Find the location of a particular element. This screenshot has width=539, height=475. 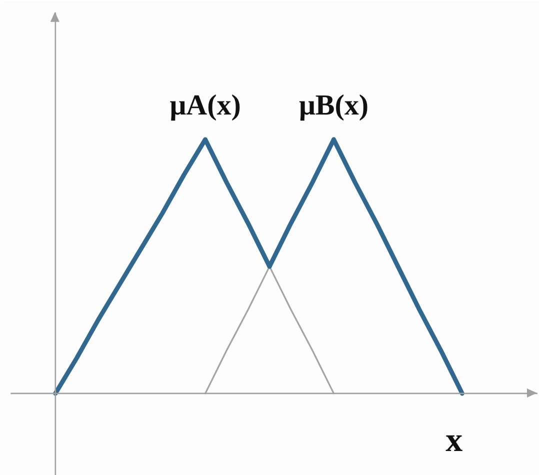

x-axis-title: x is located at coordinates (454, 440).